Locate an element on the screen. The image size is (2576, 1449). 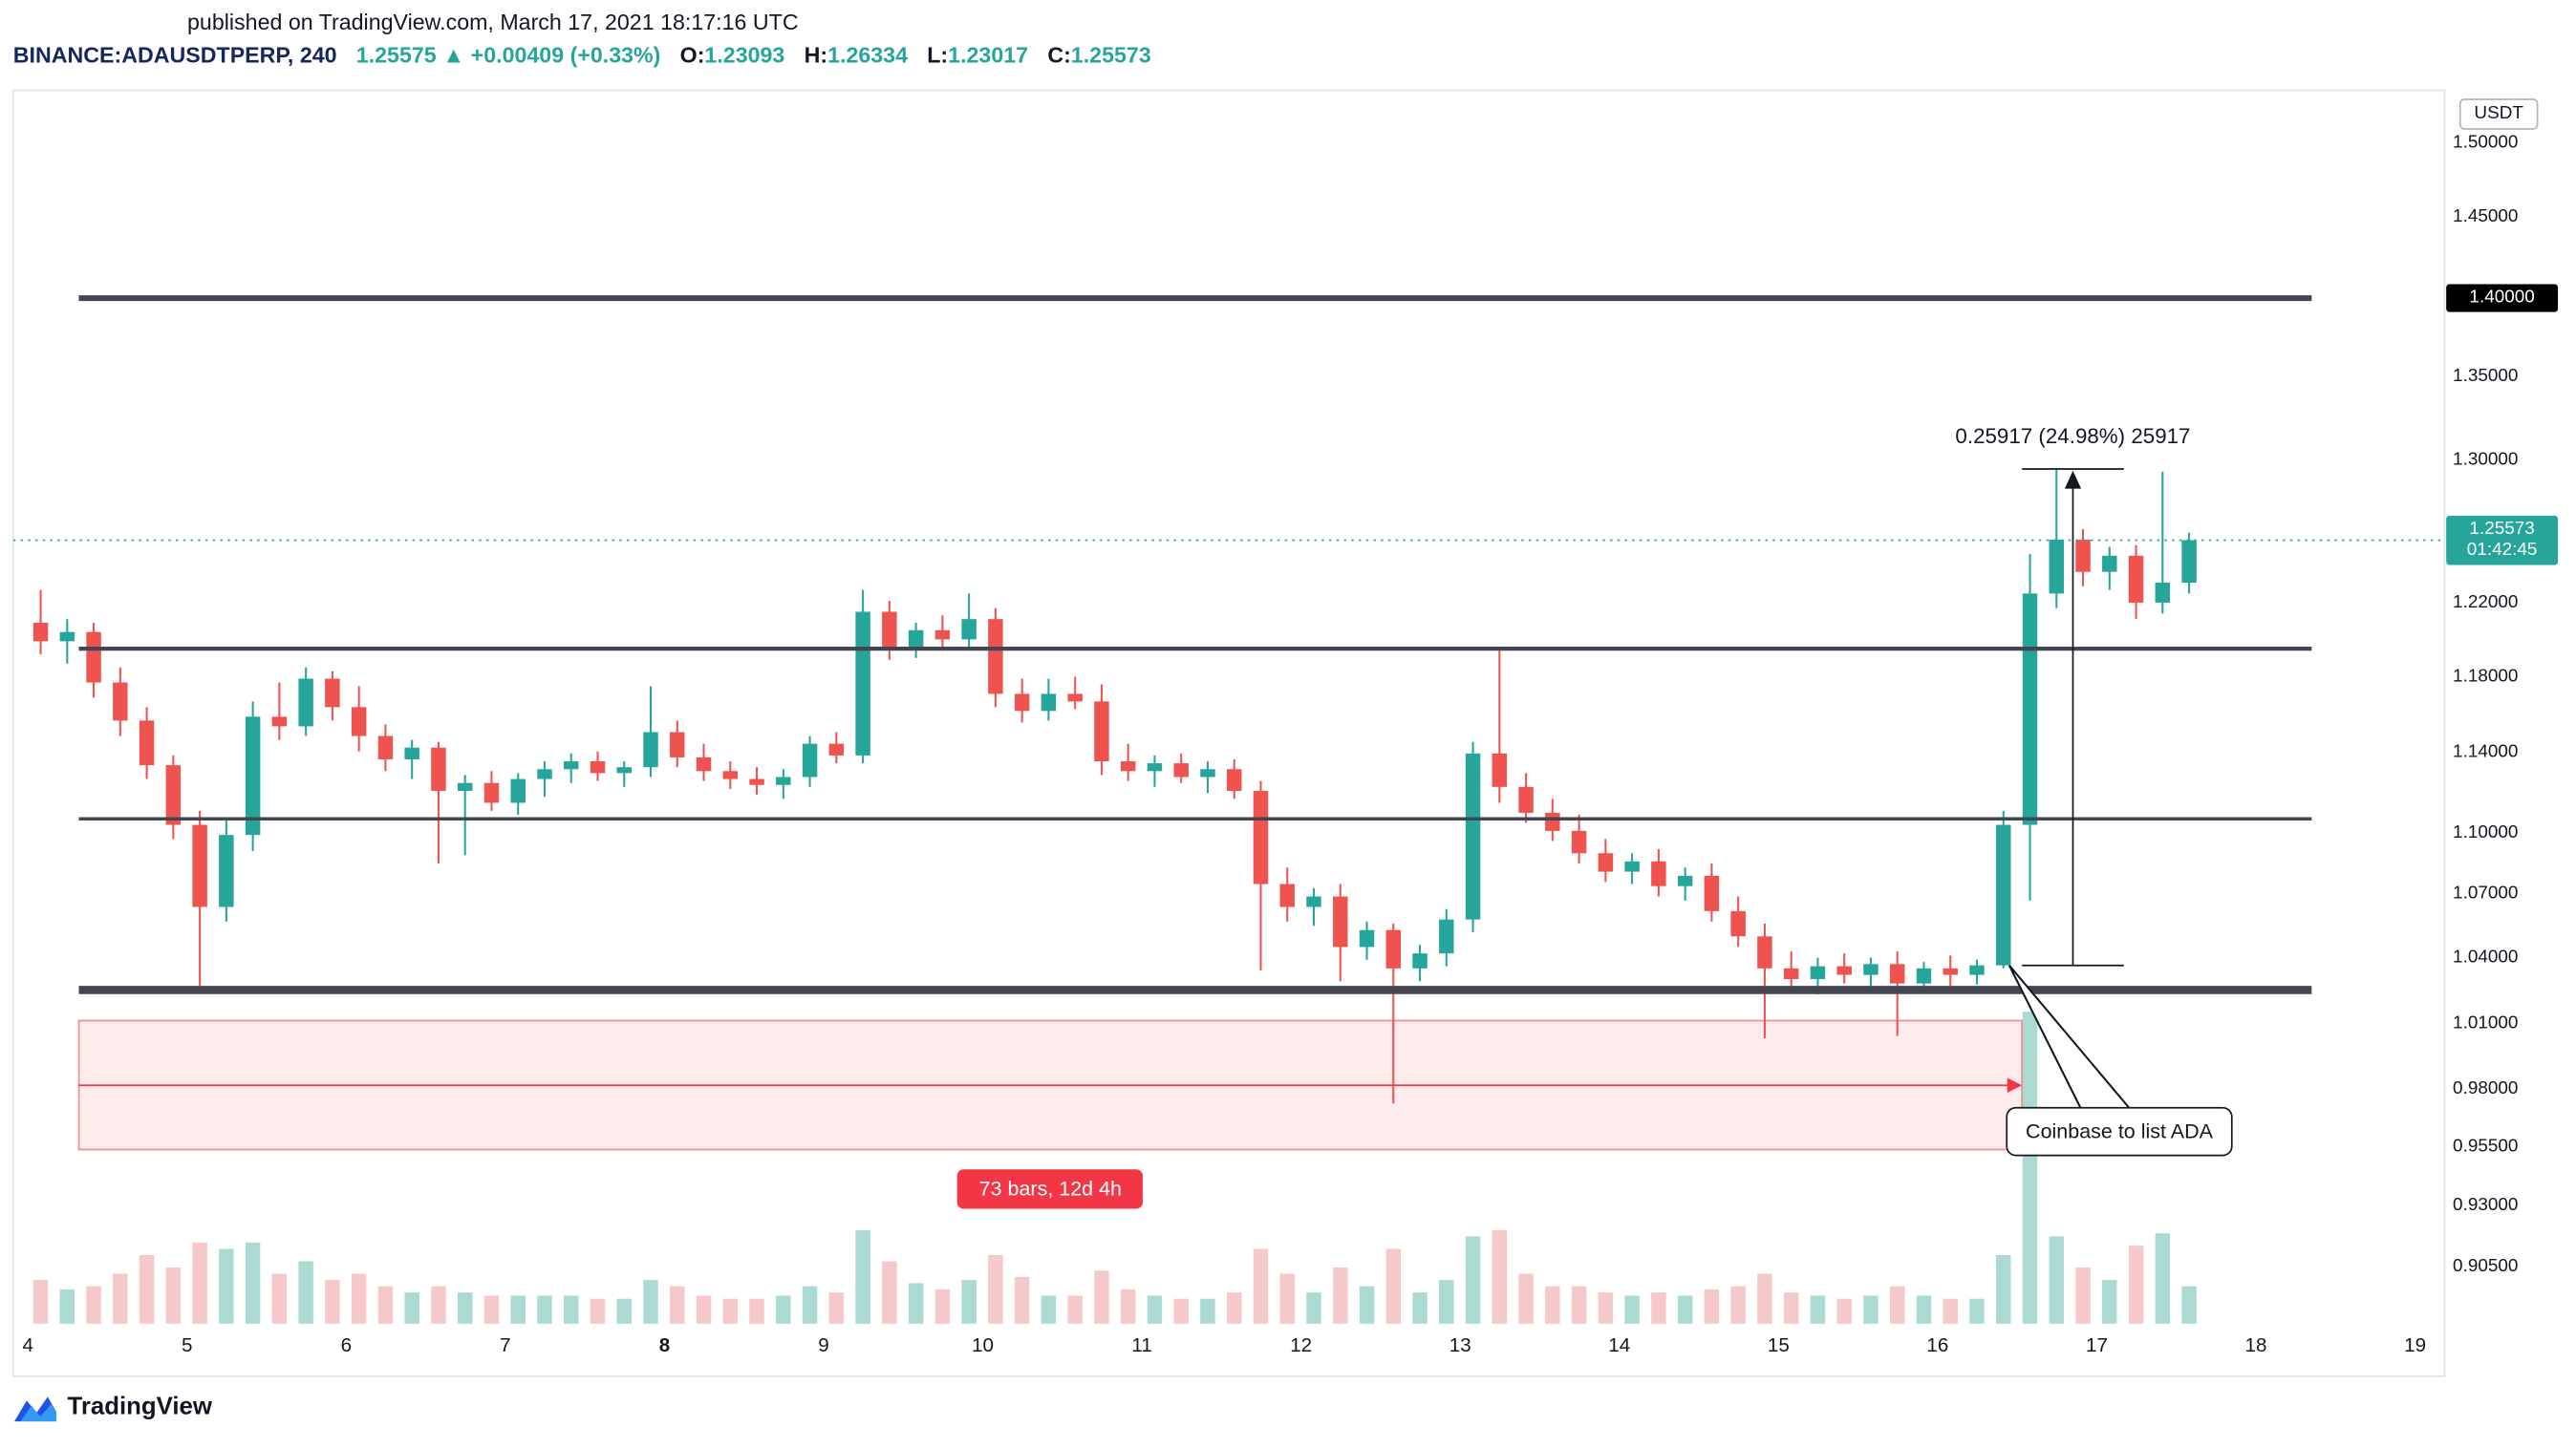
callout: Coinbase to list ADA is located at coordinates (2119, 1131).